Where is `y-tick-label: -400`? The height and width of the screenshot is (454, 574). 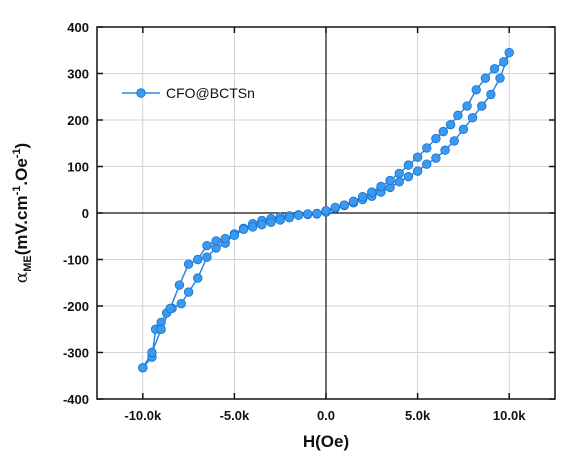
y-tick-label: -400 is located at coordinates (76, 399).